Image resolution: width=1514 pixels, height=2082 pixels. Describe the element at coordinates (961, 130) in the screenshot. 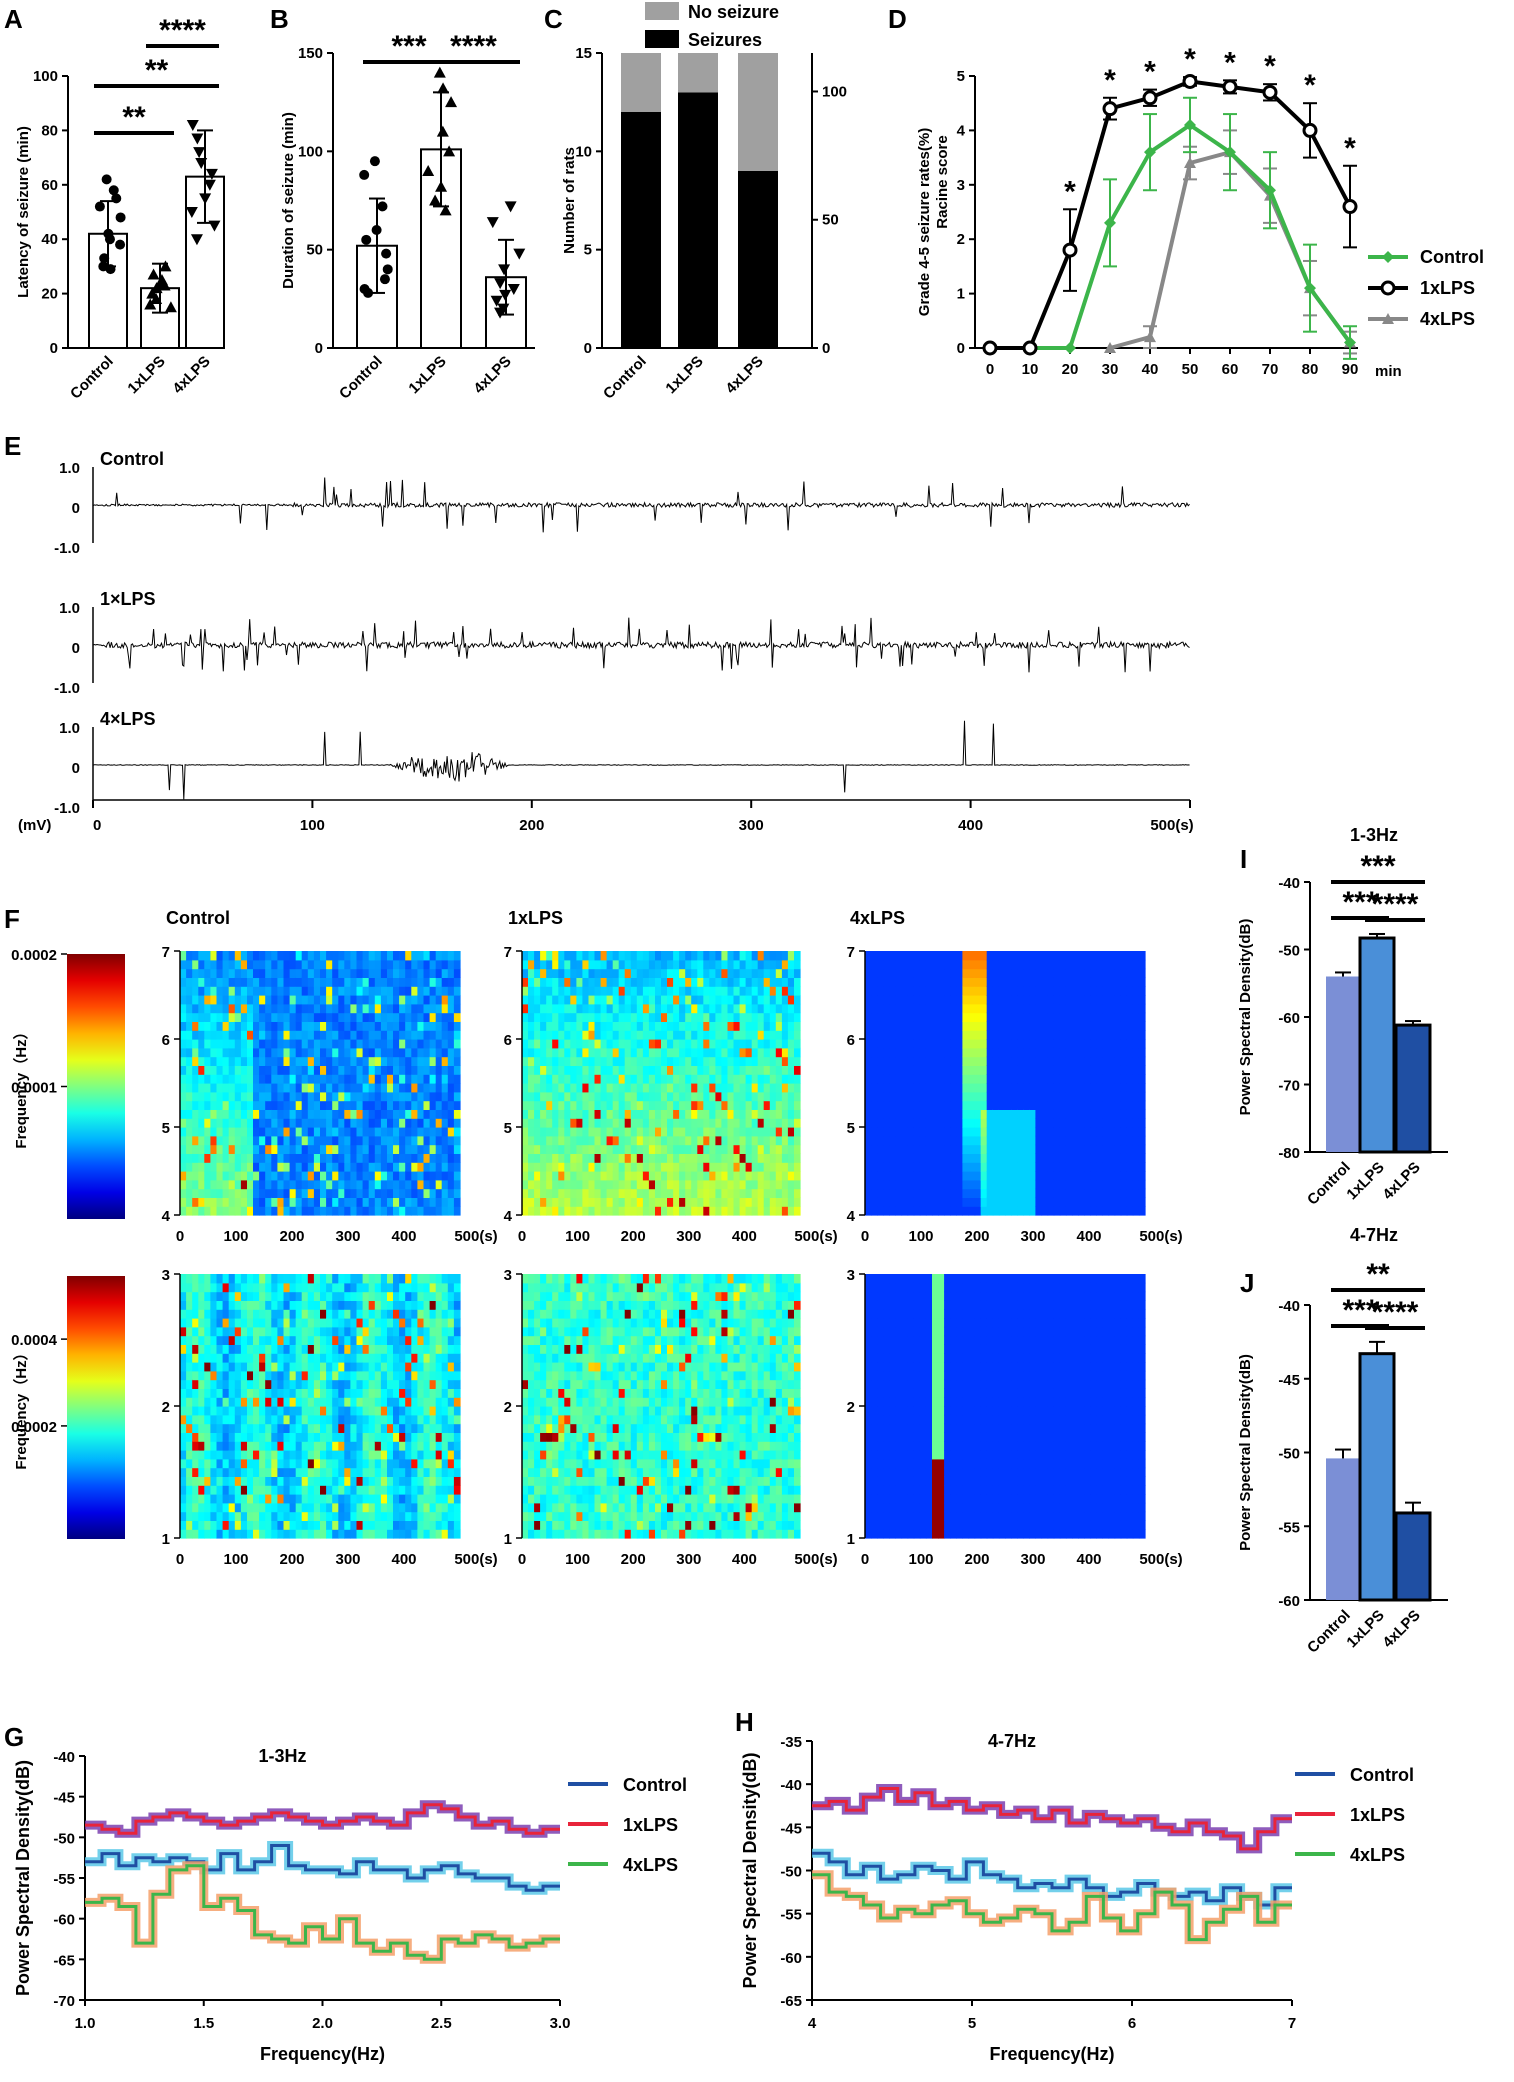

I see `y-tick-label: 4` at that location.